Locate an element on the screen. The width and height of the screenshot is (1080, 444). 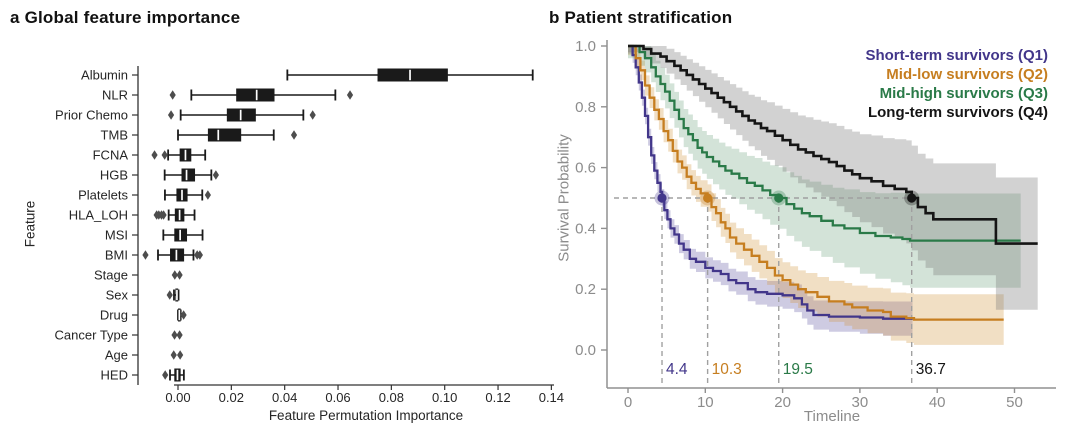
feature-label: HED is located at coordinates (114, 375).